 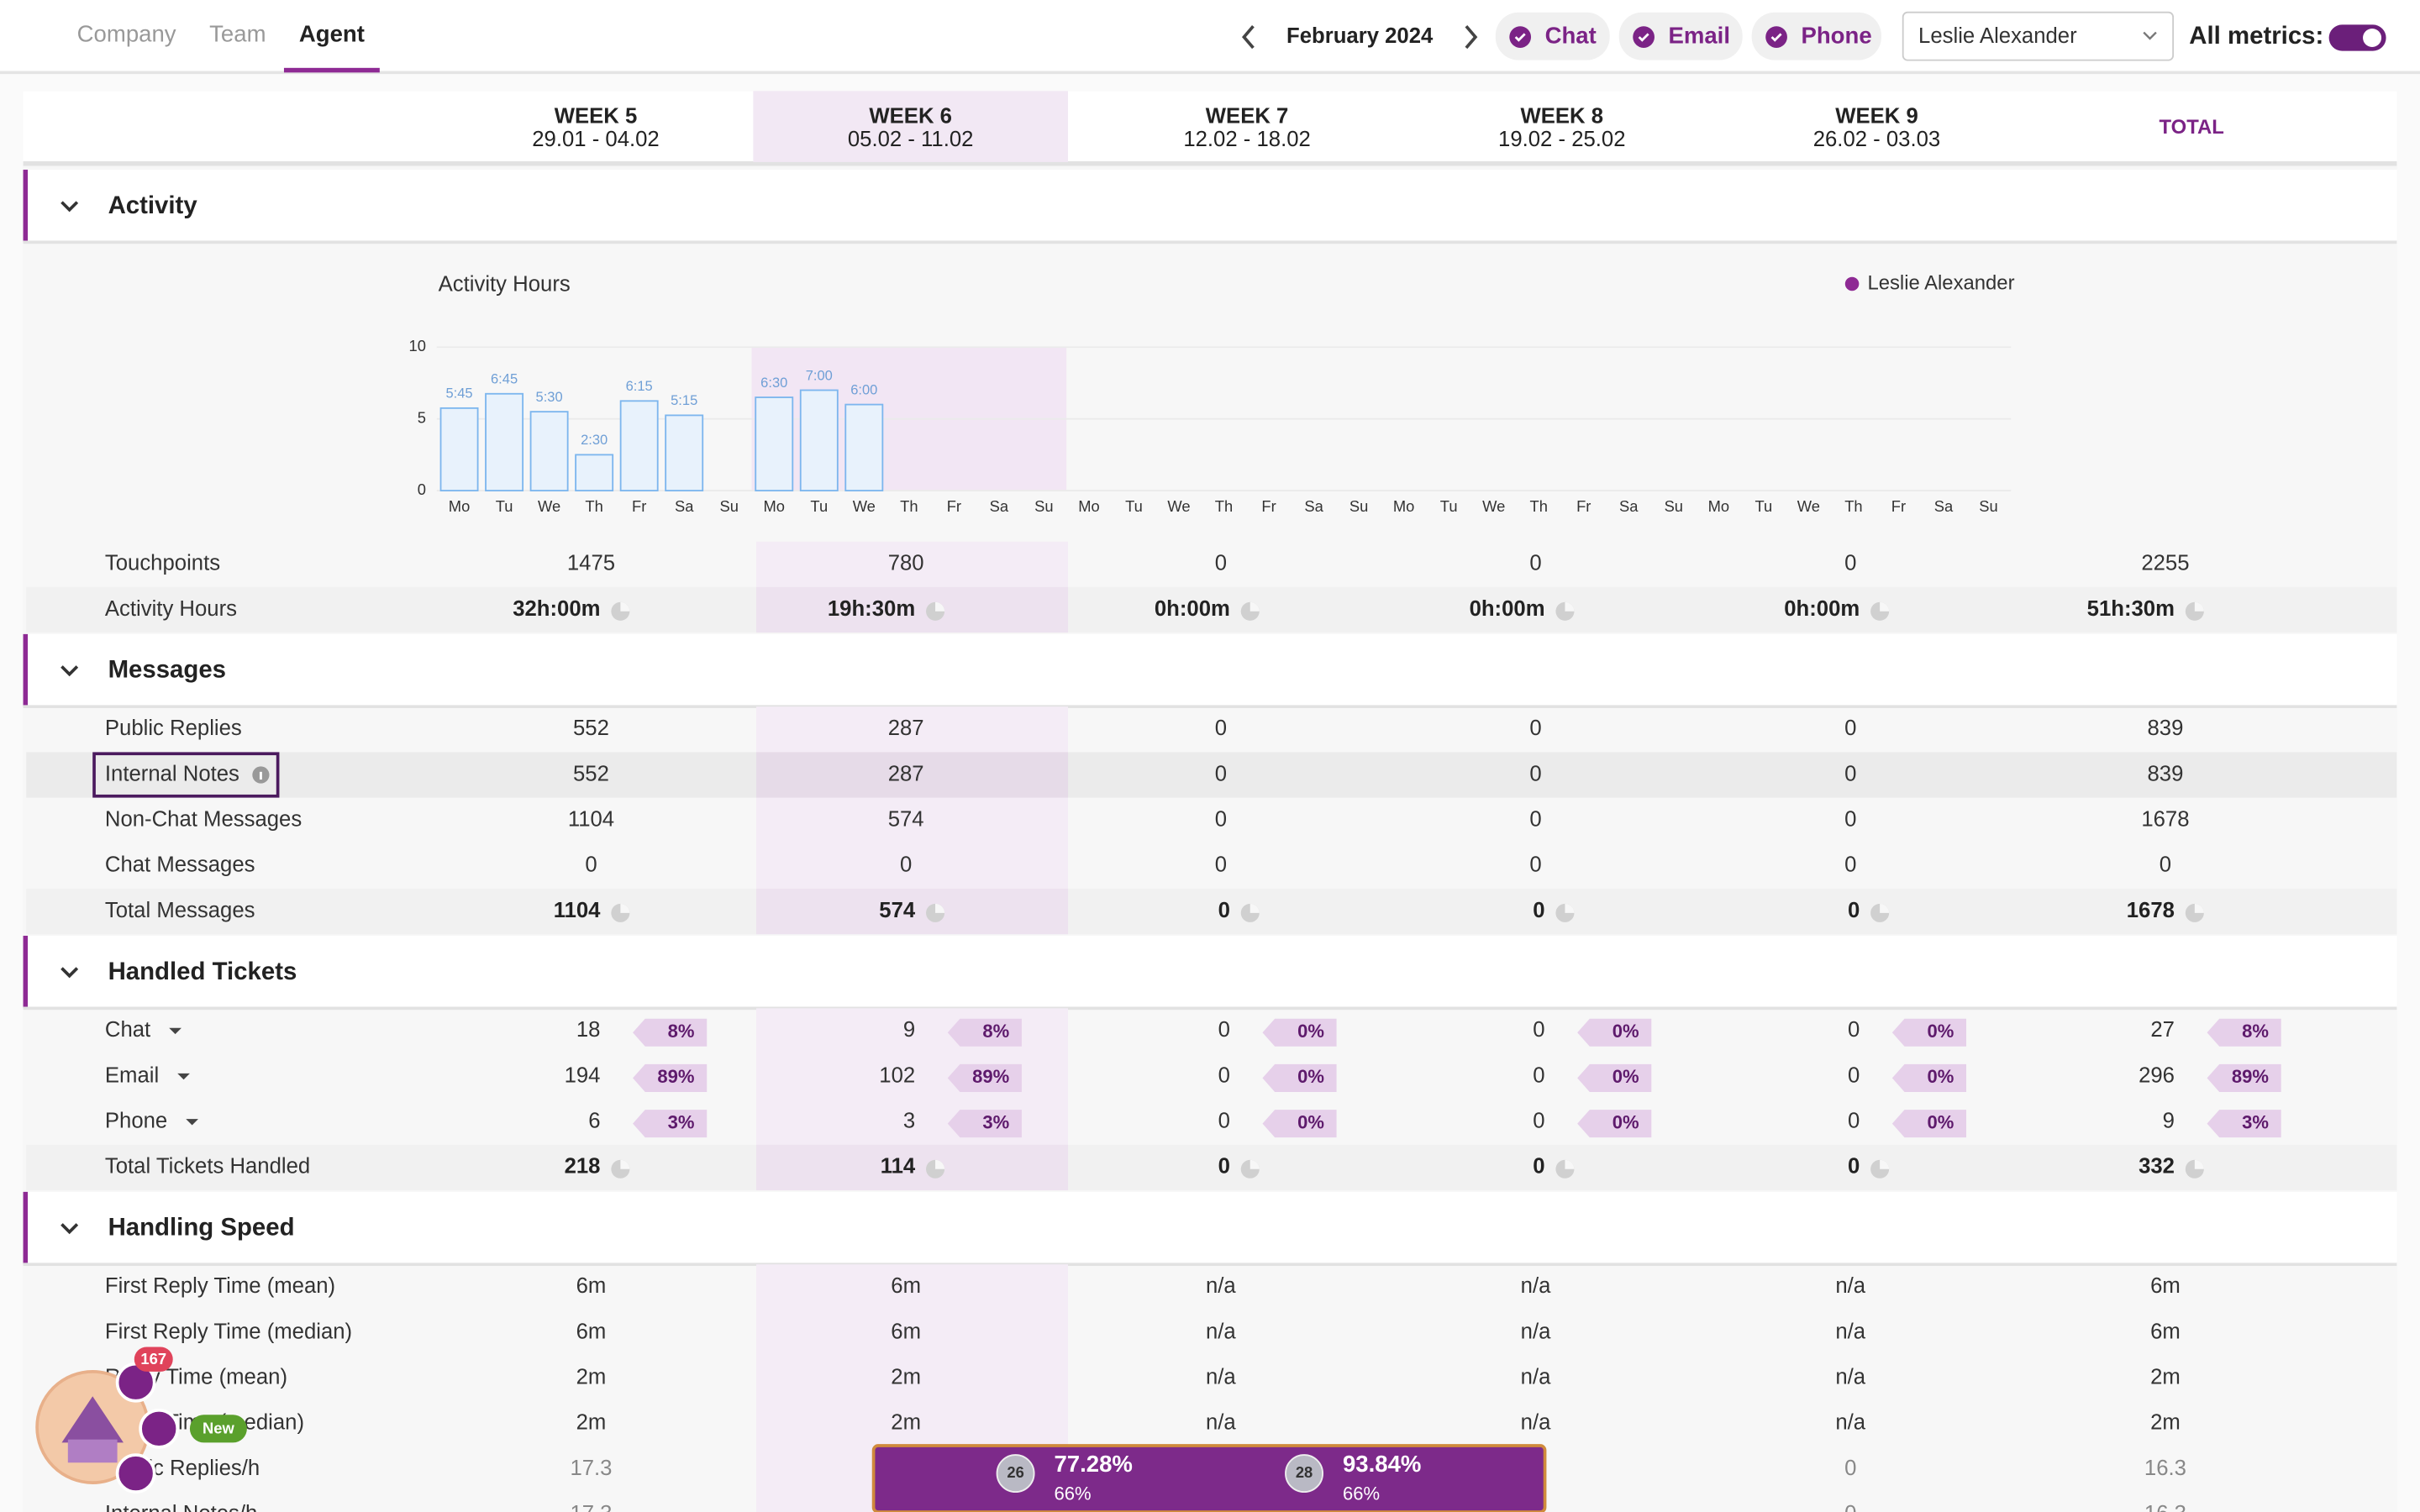 I want to click on prev-arrow, so click(x=1248, y=37).